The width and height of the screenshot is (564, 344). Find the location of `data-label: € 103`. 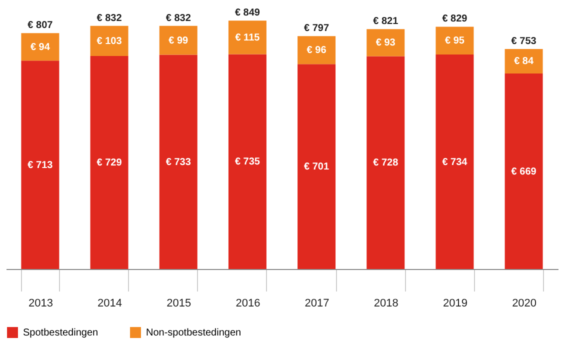

data-label: € 103 is located at coordinates (109, 41).